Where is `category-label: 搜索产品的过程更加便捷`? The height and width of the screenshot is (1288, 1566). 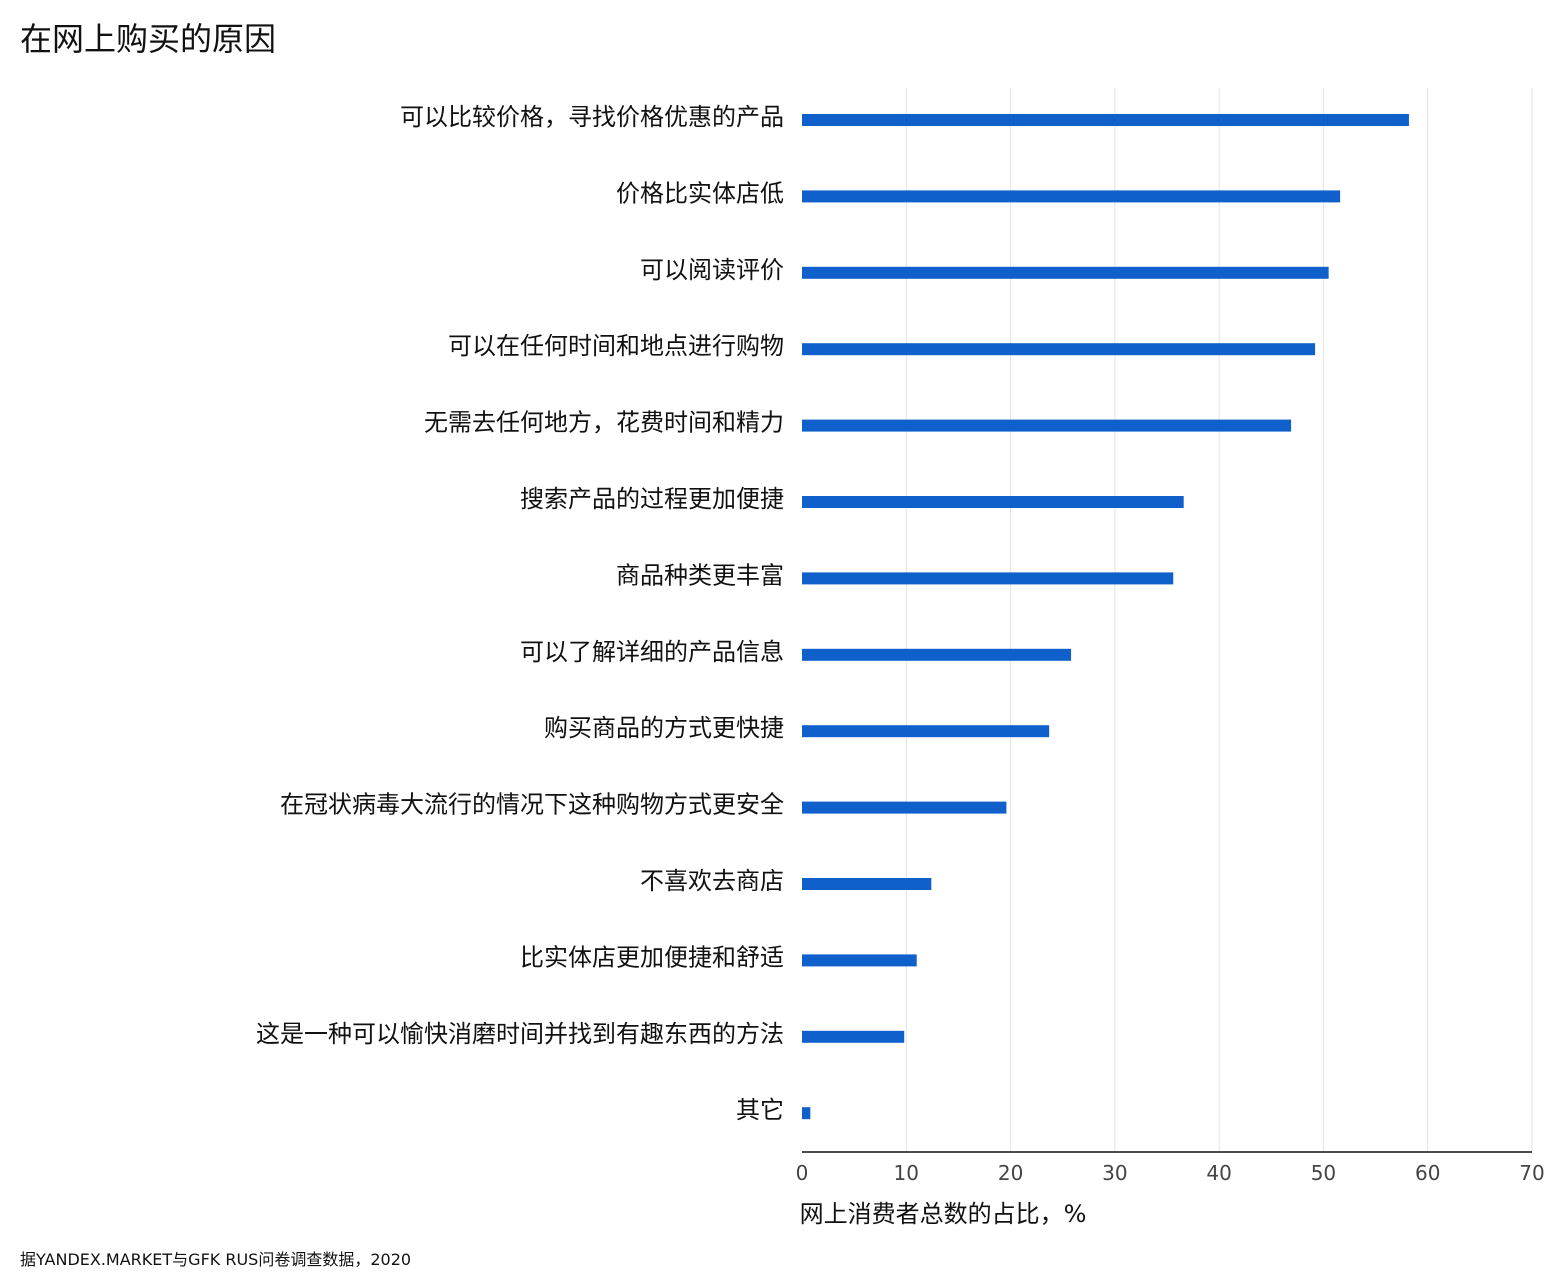
category-label: 搜索产品的过程更加便捷 is located at coordinates (652, 499).